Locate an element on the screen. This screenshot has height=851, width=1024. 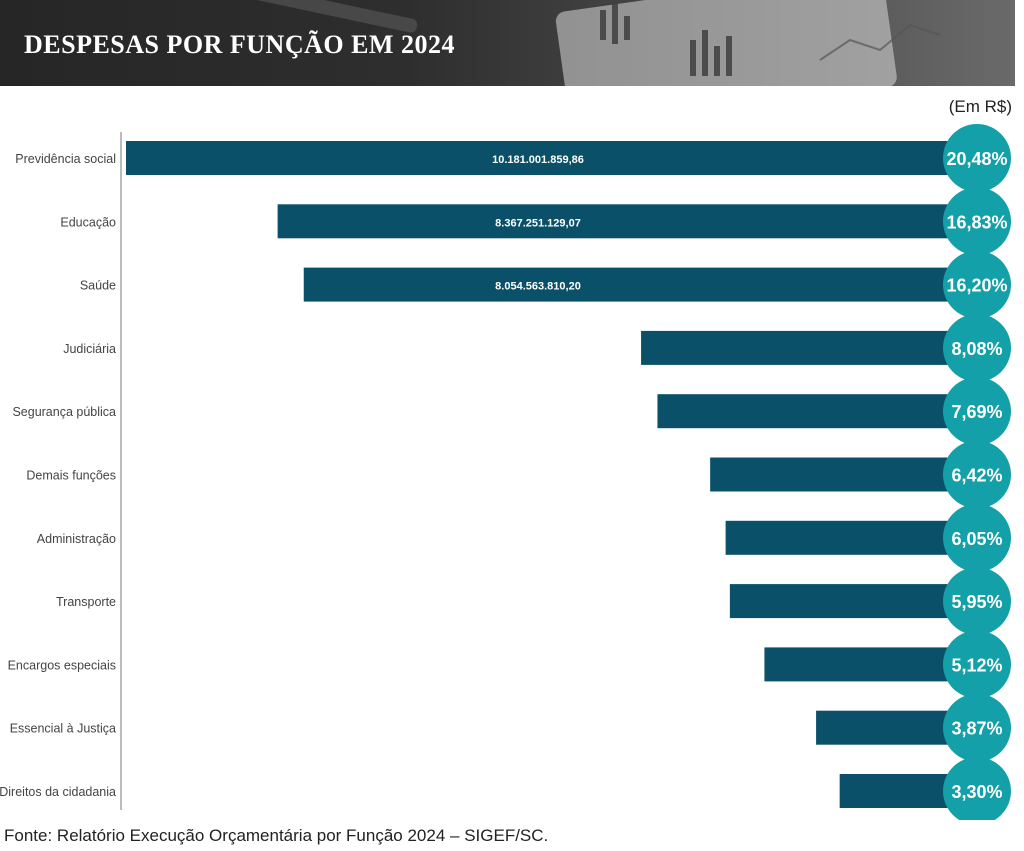
category-label: Transporte is located at coordinates (86, 602).